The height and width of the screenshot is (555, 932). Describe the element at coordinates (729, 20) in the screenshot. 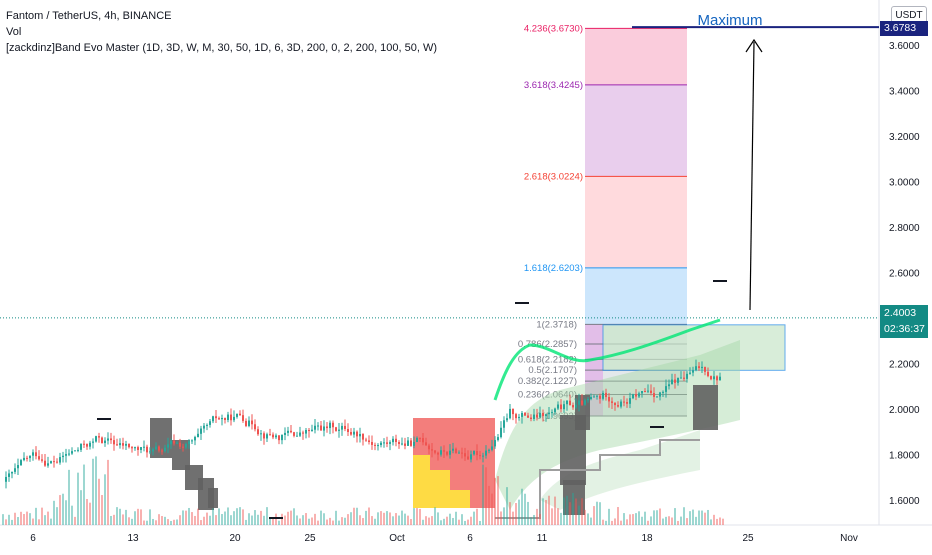

I see `maximum-label: Maximum` at that location.